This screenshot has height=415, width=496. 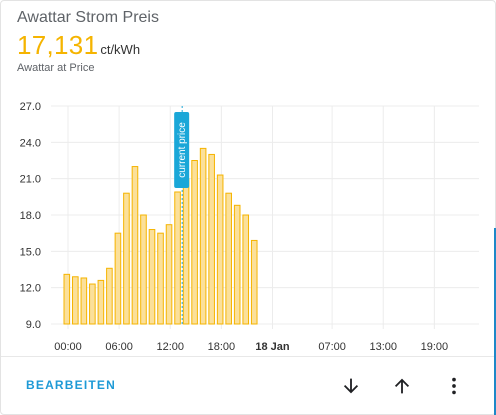 I want to click on y-tick-label: 15.0, so click(x=30, y=252).